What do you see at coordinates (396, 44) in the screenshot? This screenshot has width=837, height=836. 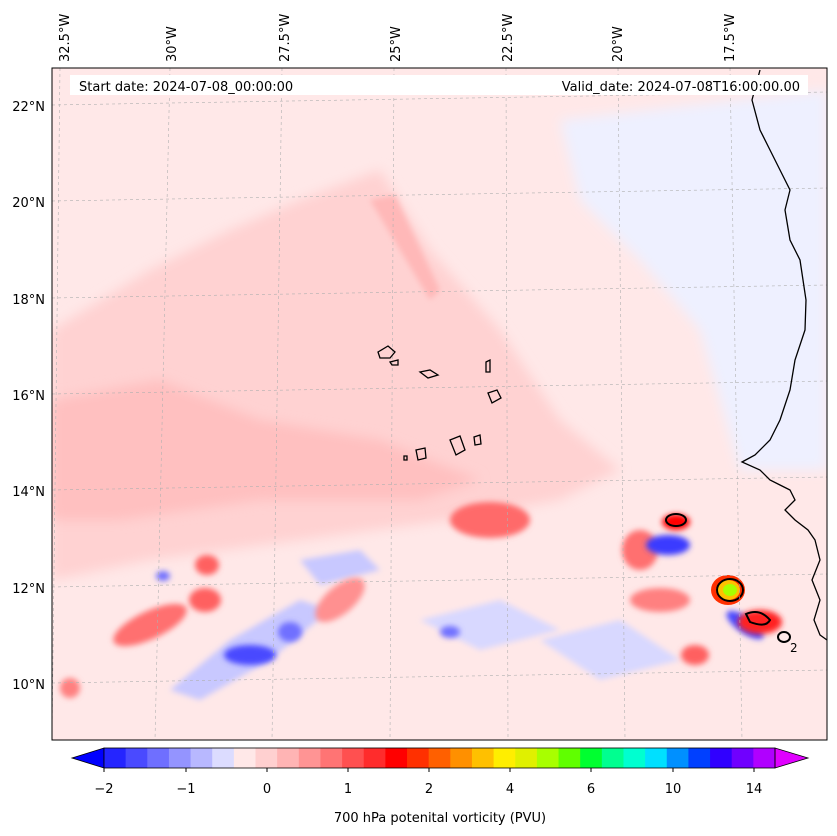 I see `lon-label: 25°W` at bounding box center [396, 44].